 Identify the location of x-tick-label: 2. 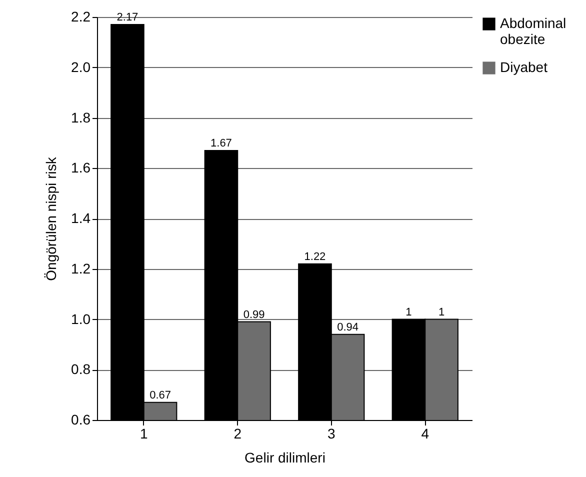
(238, 434).